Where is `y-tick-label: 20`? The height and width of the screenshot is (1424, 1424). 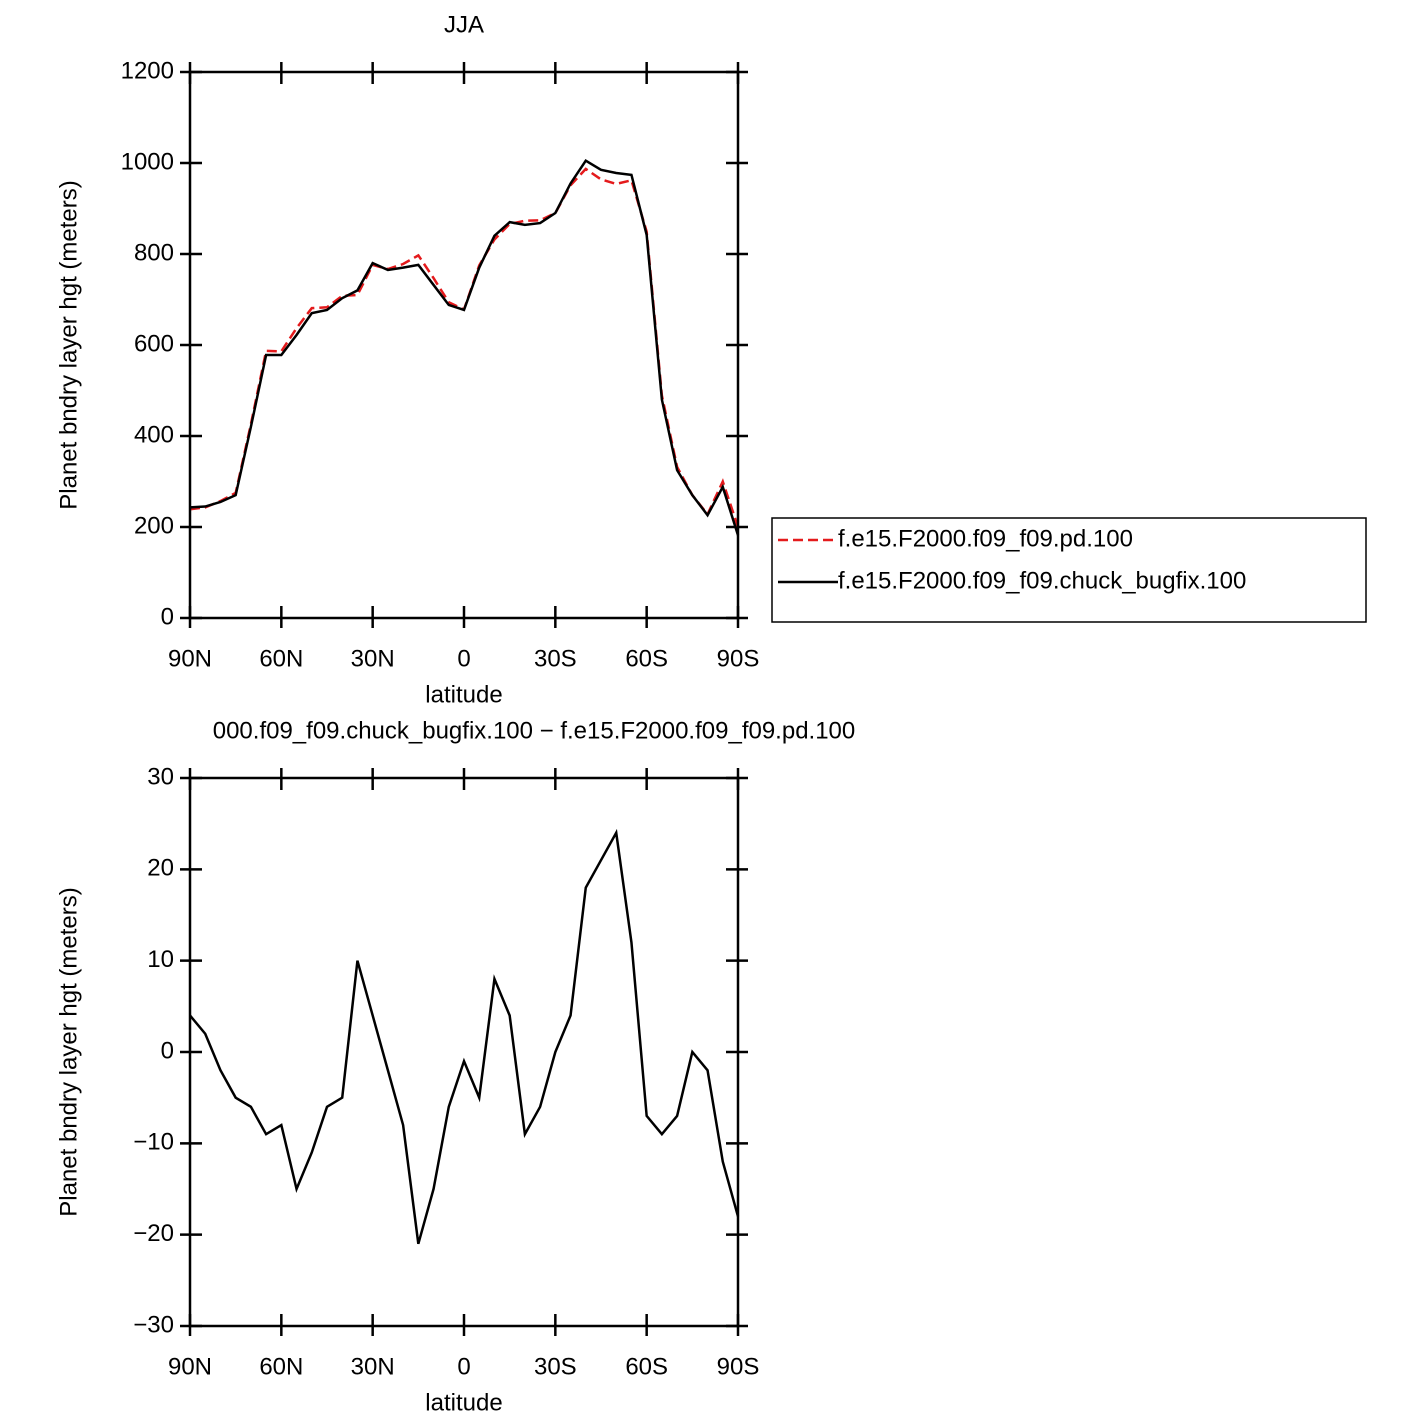 y-tick-label: 20 is located at coordinates (160, 868).